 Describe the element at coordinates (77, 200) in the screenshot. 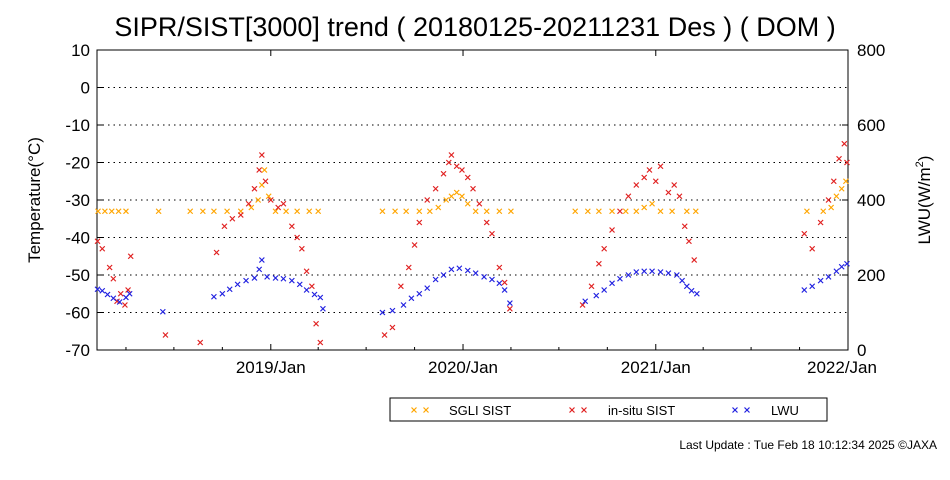

I see `y-tick-label: -30` at that location.